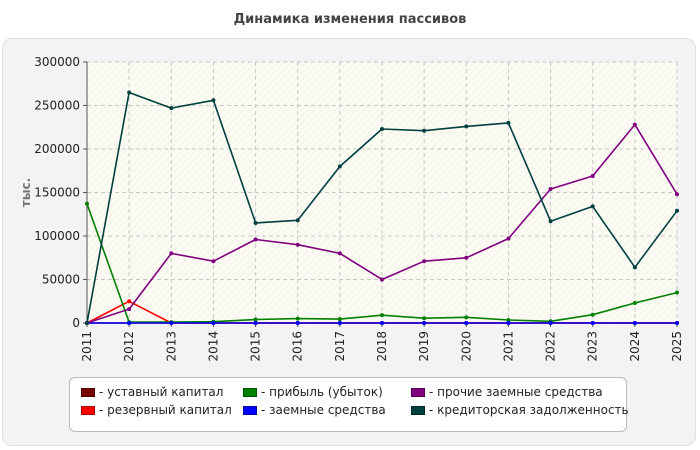 This screenshot has height=450, width=700. I want to click on legend-label: - прочие заемные средства, so click(516, 392).